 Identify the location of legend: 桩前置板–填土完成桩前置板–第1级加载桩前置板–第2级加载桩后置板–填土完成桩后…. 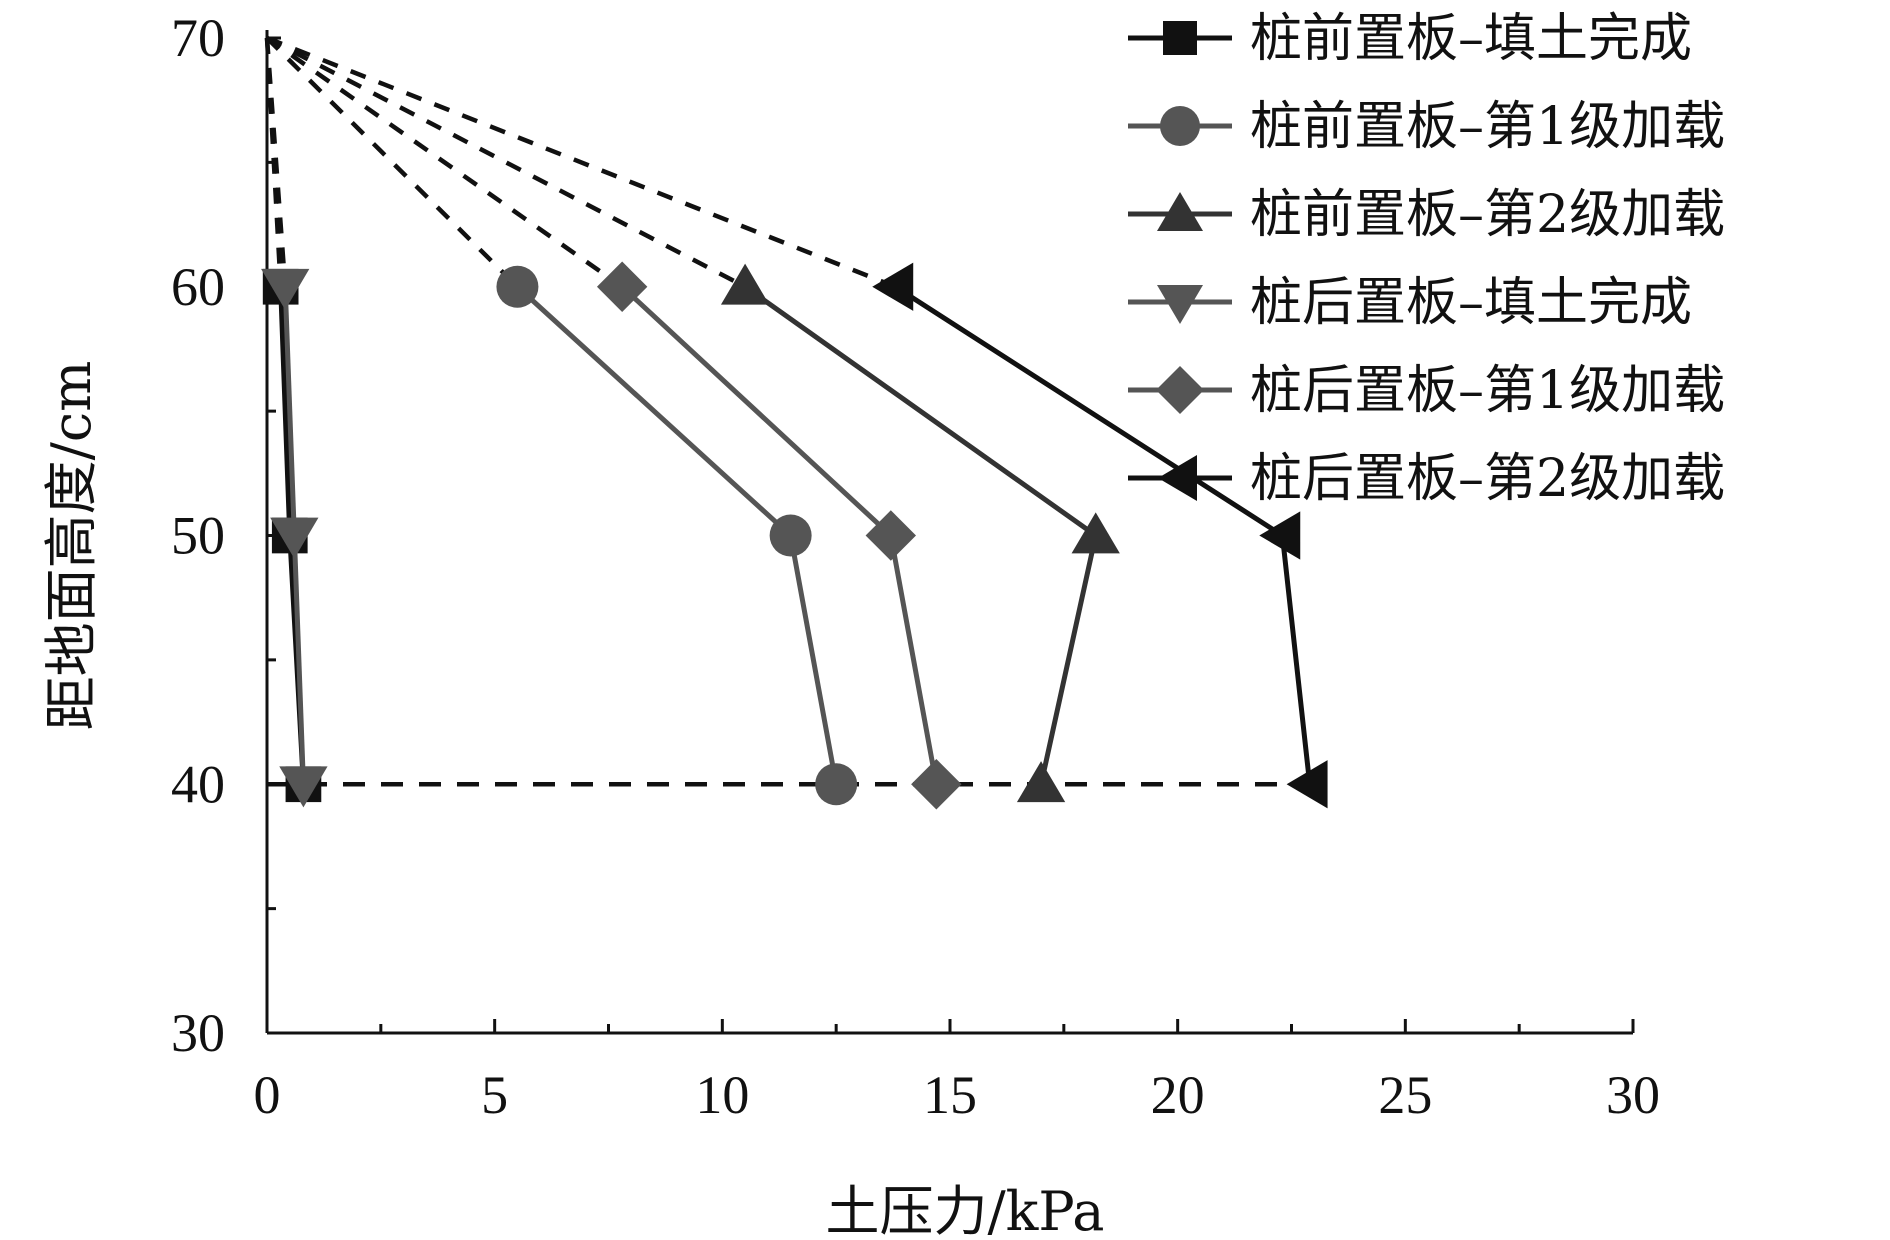
(1426, 259).